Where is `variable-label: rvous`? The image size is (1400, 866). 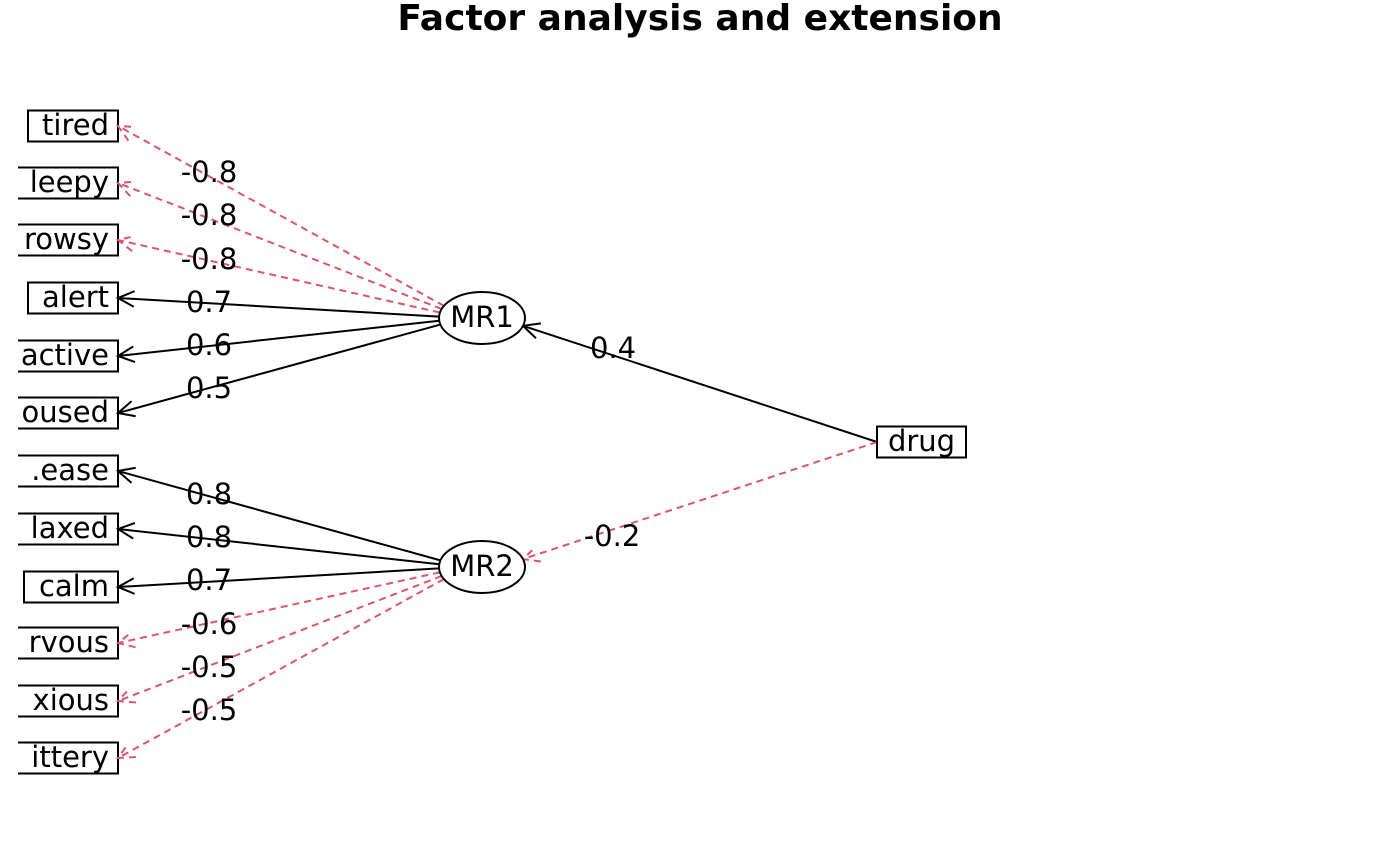
variable-label: rvous is located at coordinates (69, 642).